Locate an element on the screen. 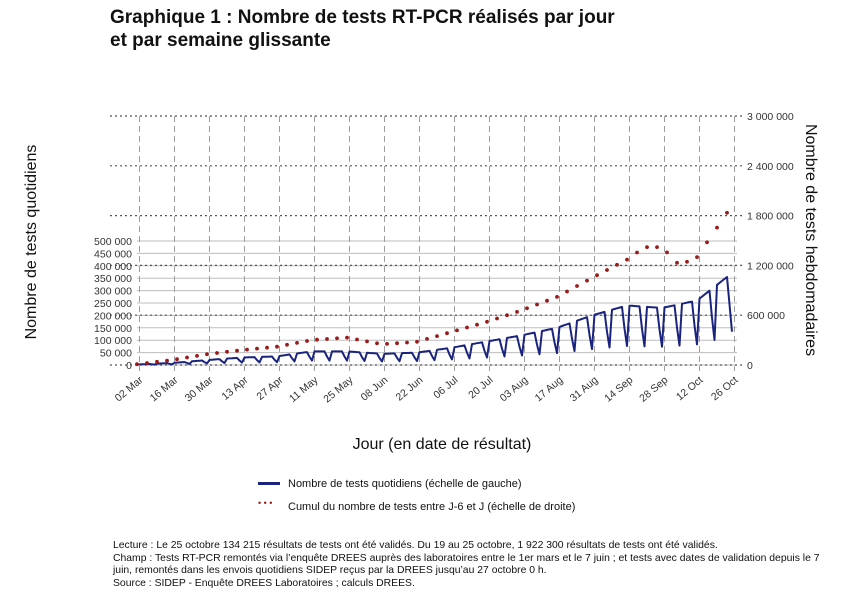  y-tick-label-left: 450 000 is located at coordinates (113, 254).